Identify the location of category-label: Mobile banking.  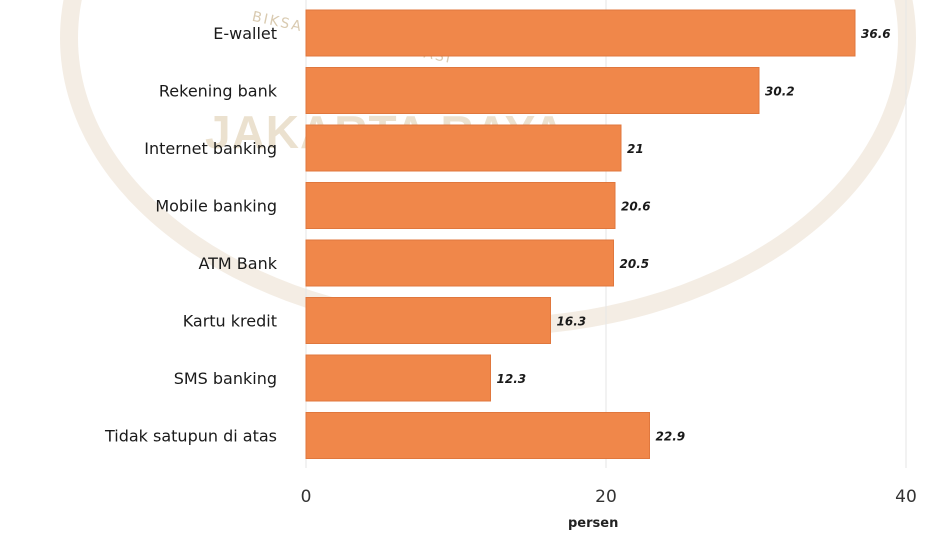
(216, 206).